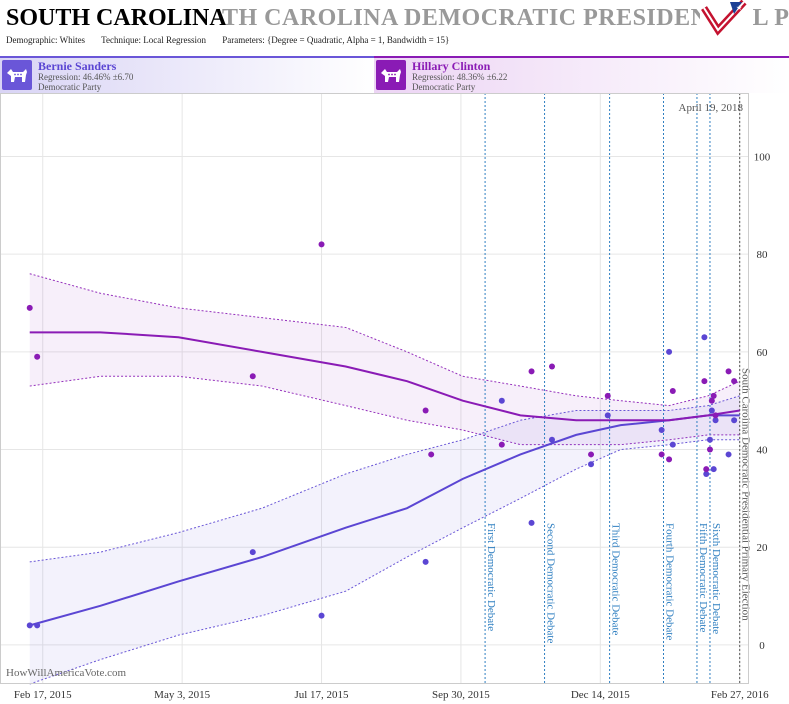 The width and height of the screenshot is (789, 704). What do you see at coordinates (763, 255) in the screenshot?
I see `y-tick-label: 80` at bounding box center [763, 255].